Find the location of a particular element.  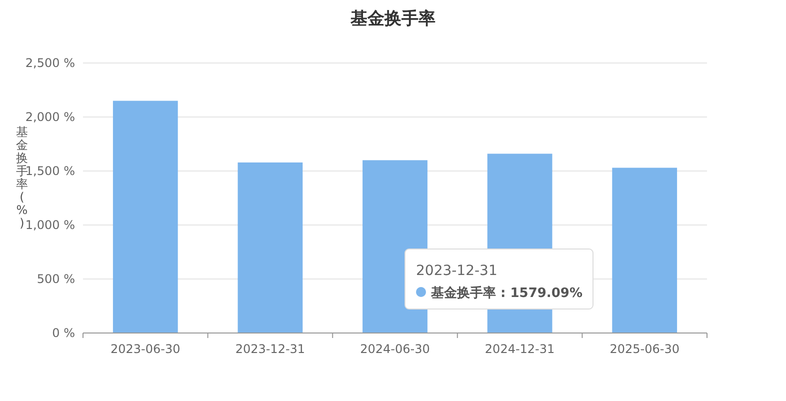

y-tick-label: 2,000 % is located at coordinates (50, 117).